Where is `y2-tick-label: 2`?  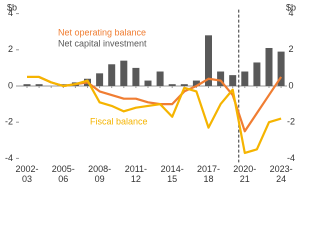 y2-tick-label: 2 is located at coordinates (290, 49).